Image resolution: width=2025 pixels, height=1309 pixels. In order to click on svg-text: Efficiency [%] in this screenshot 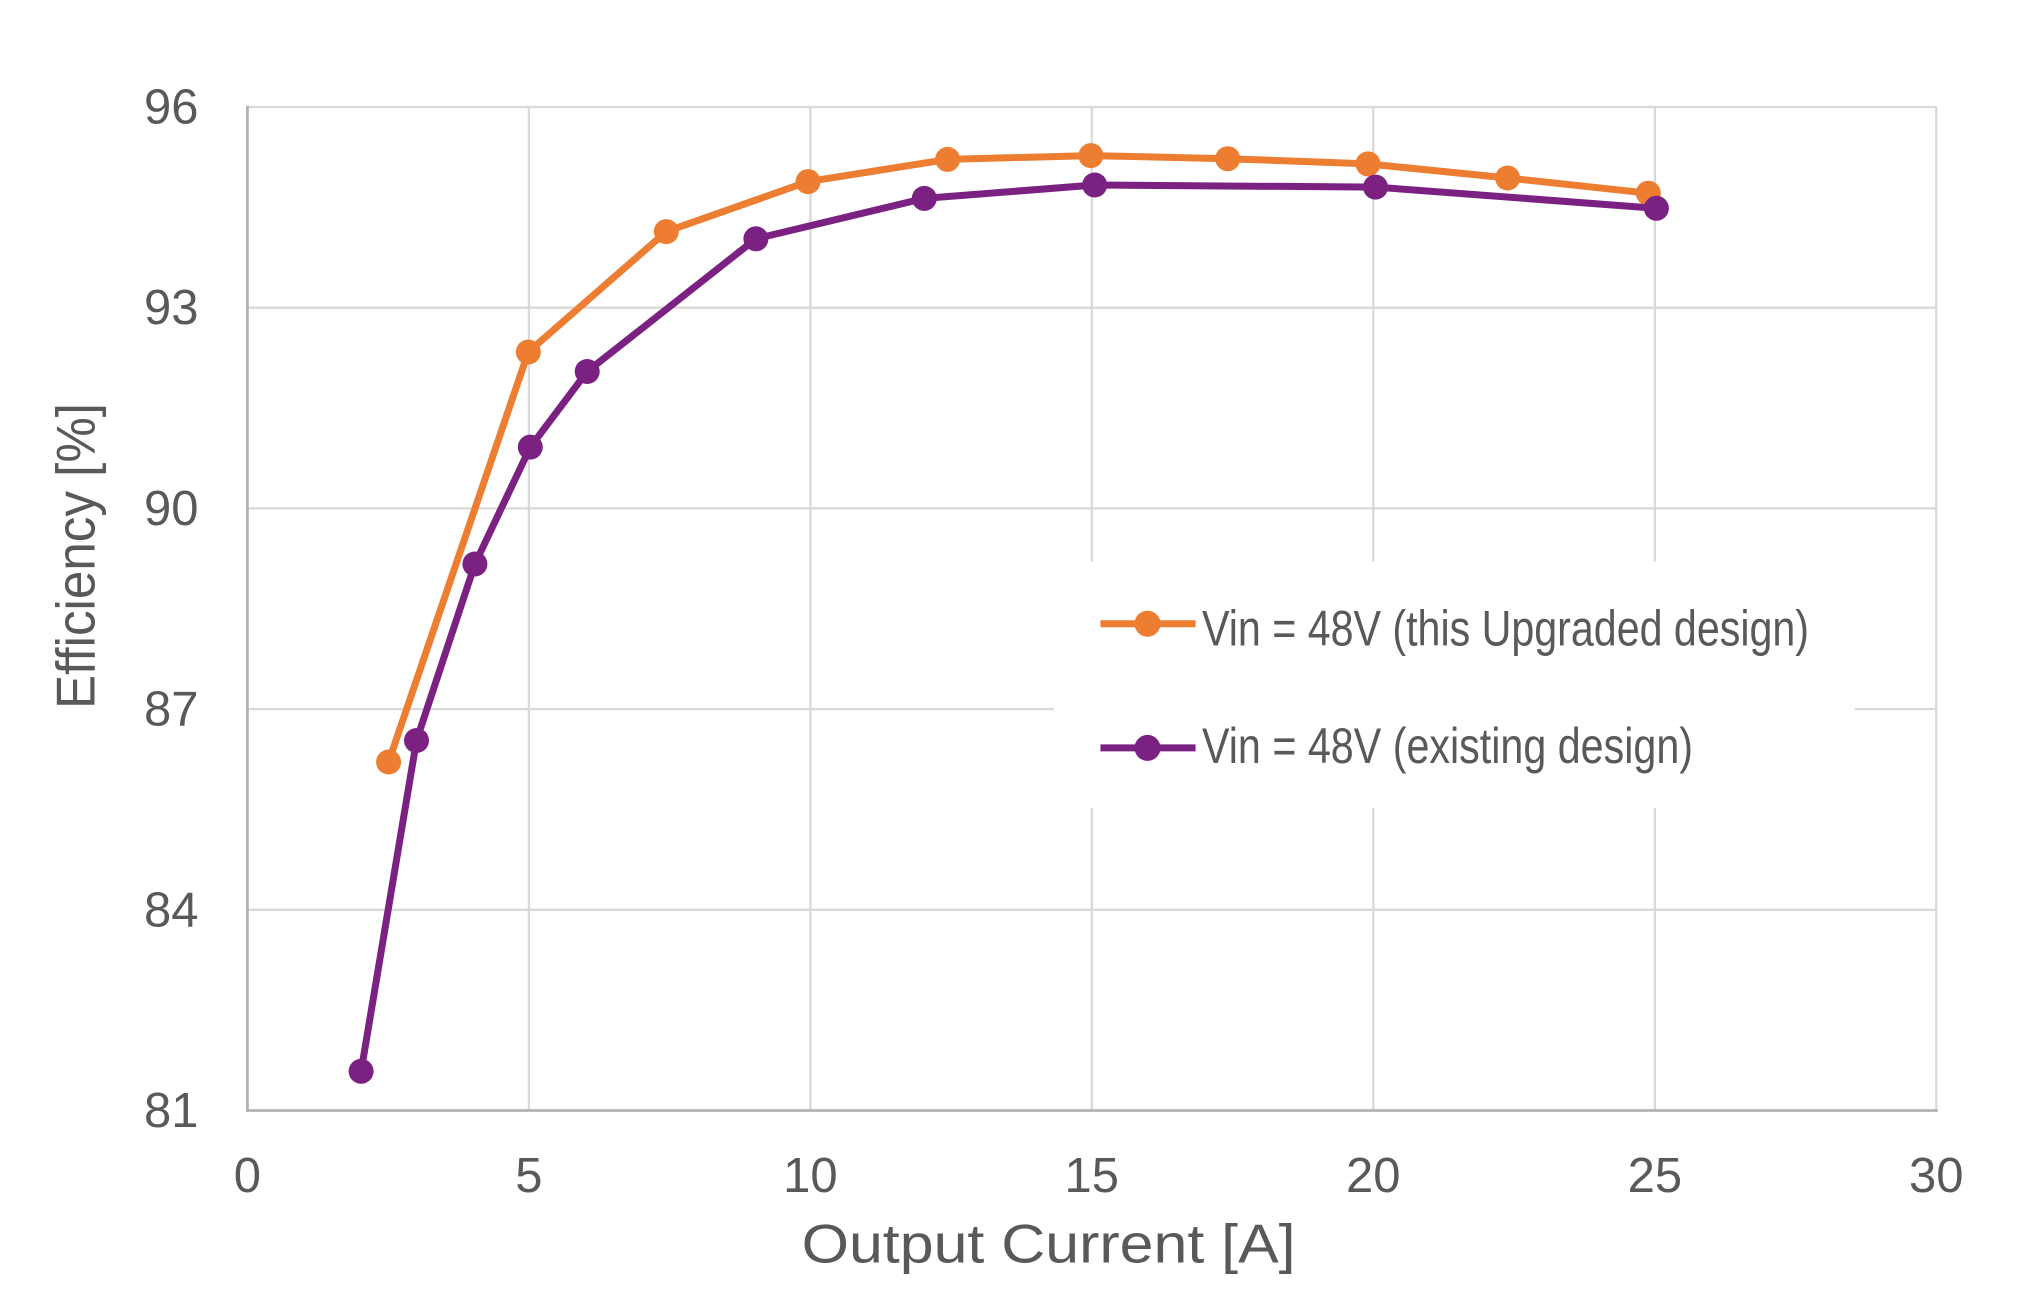, I will do `click(76, 556)`.